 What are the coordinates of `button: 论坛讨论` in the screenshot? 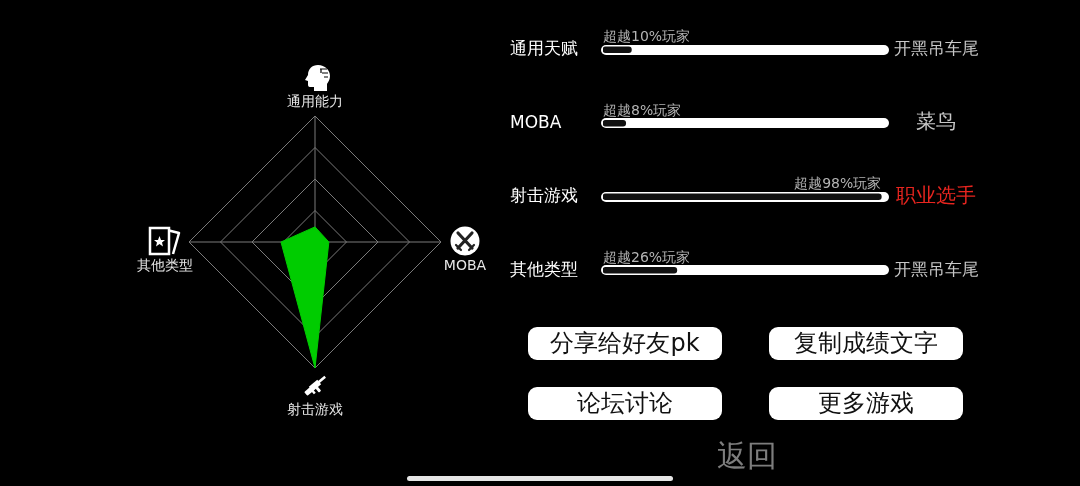 It's located at (625, 403).